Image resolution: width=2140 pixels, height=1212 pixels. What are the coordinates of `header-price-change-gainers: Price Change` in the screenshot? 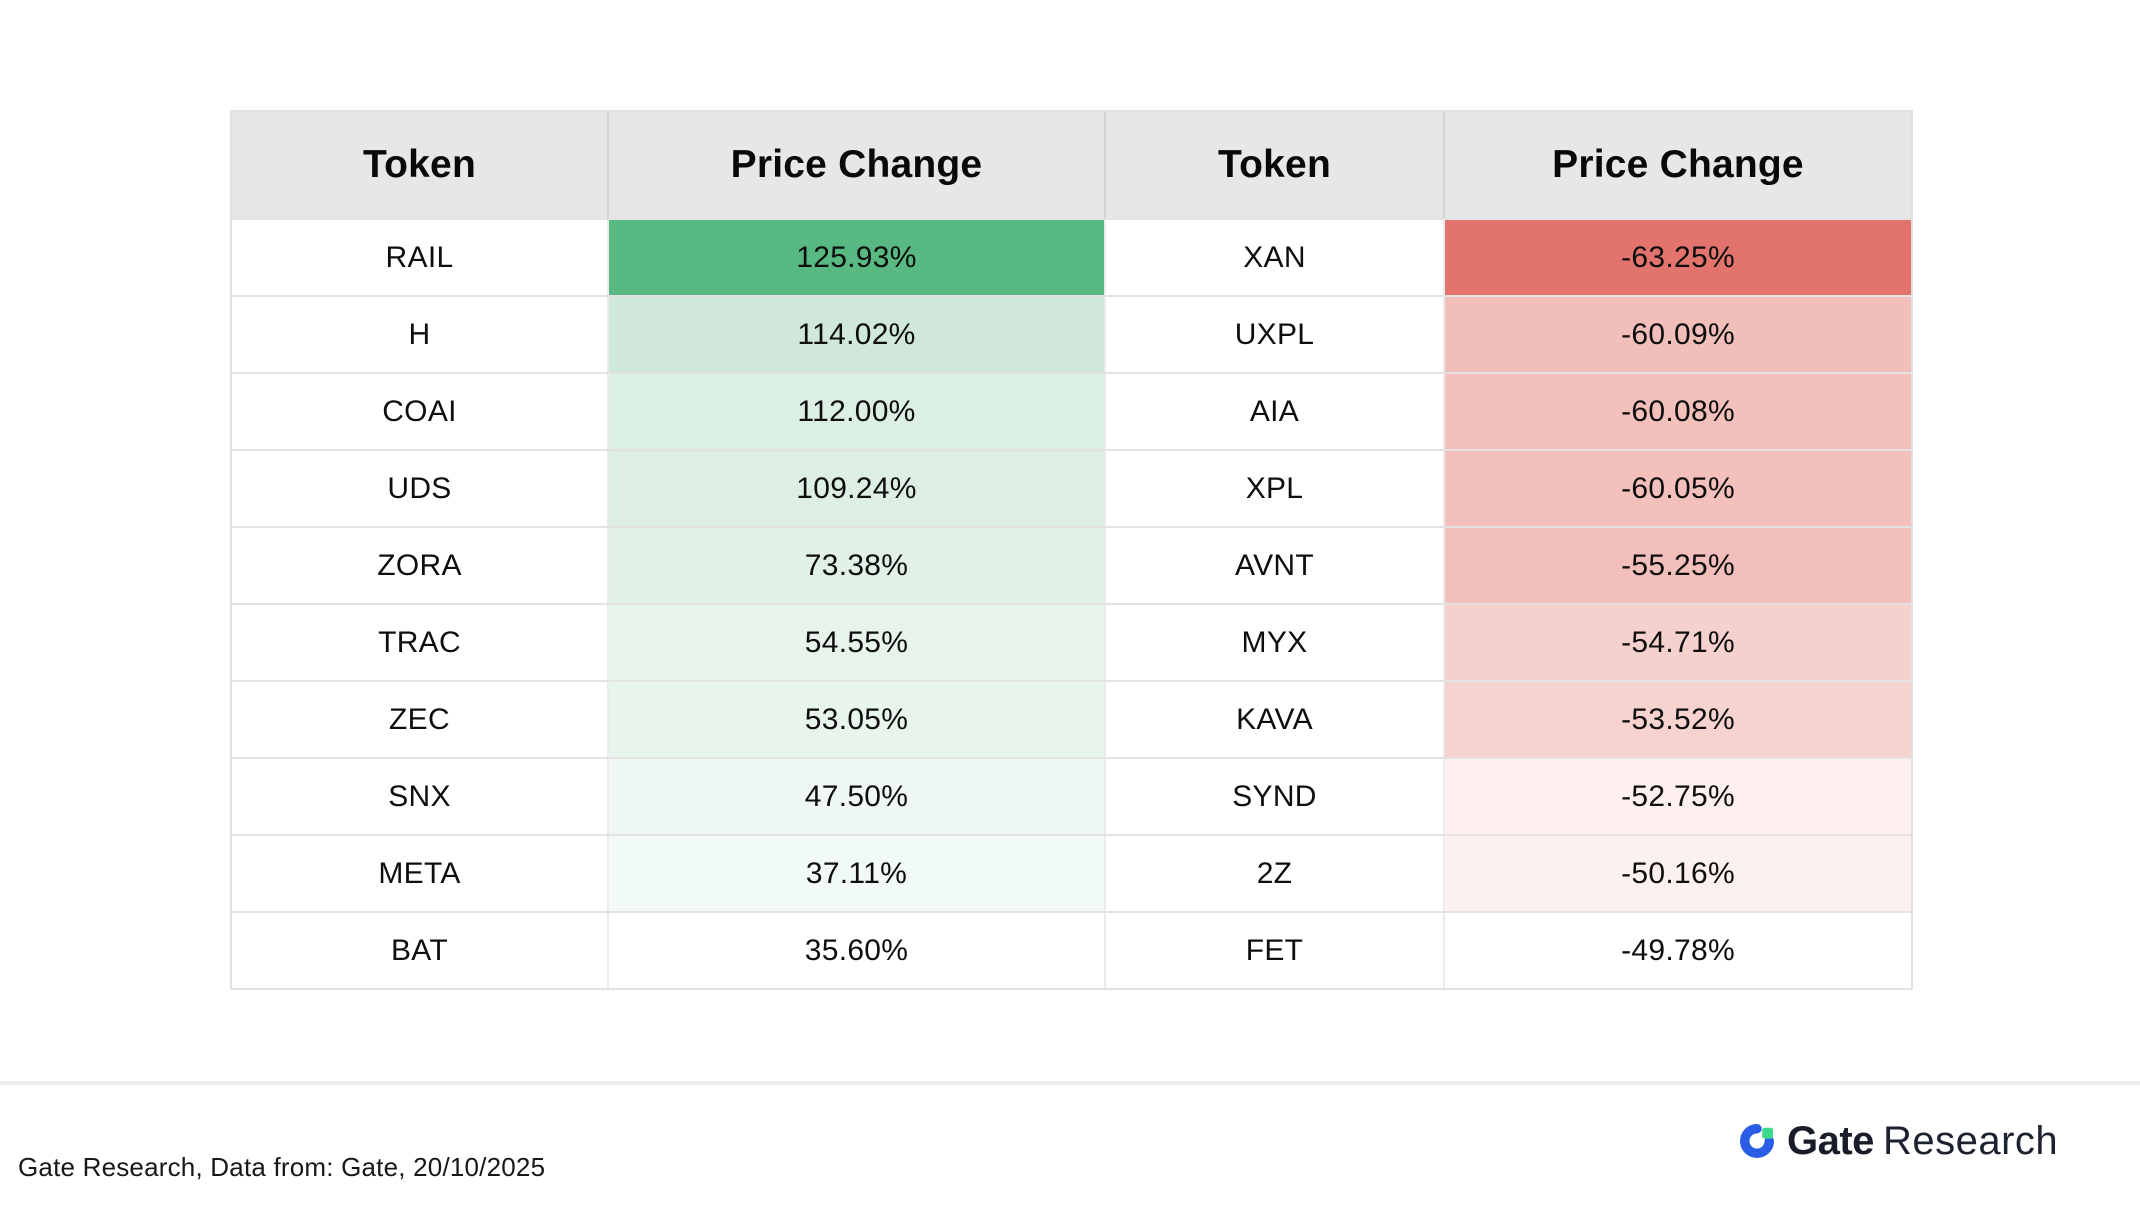 It's located at (855, 165).